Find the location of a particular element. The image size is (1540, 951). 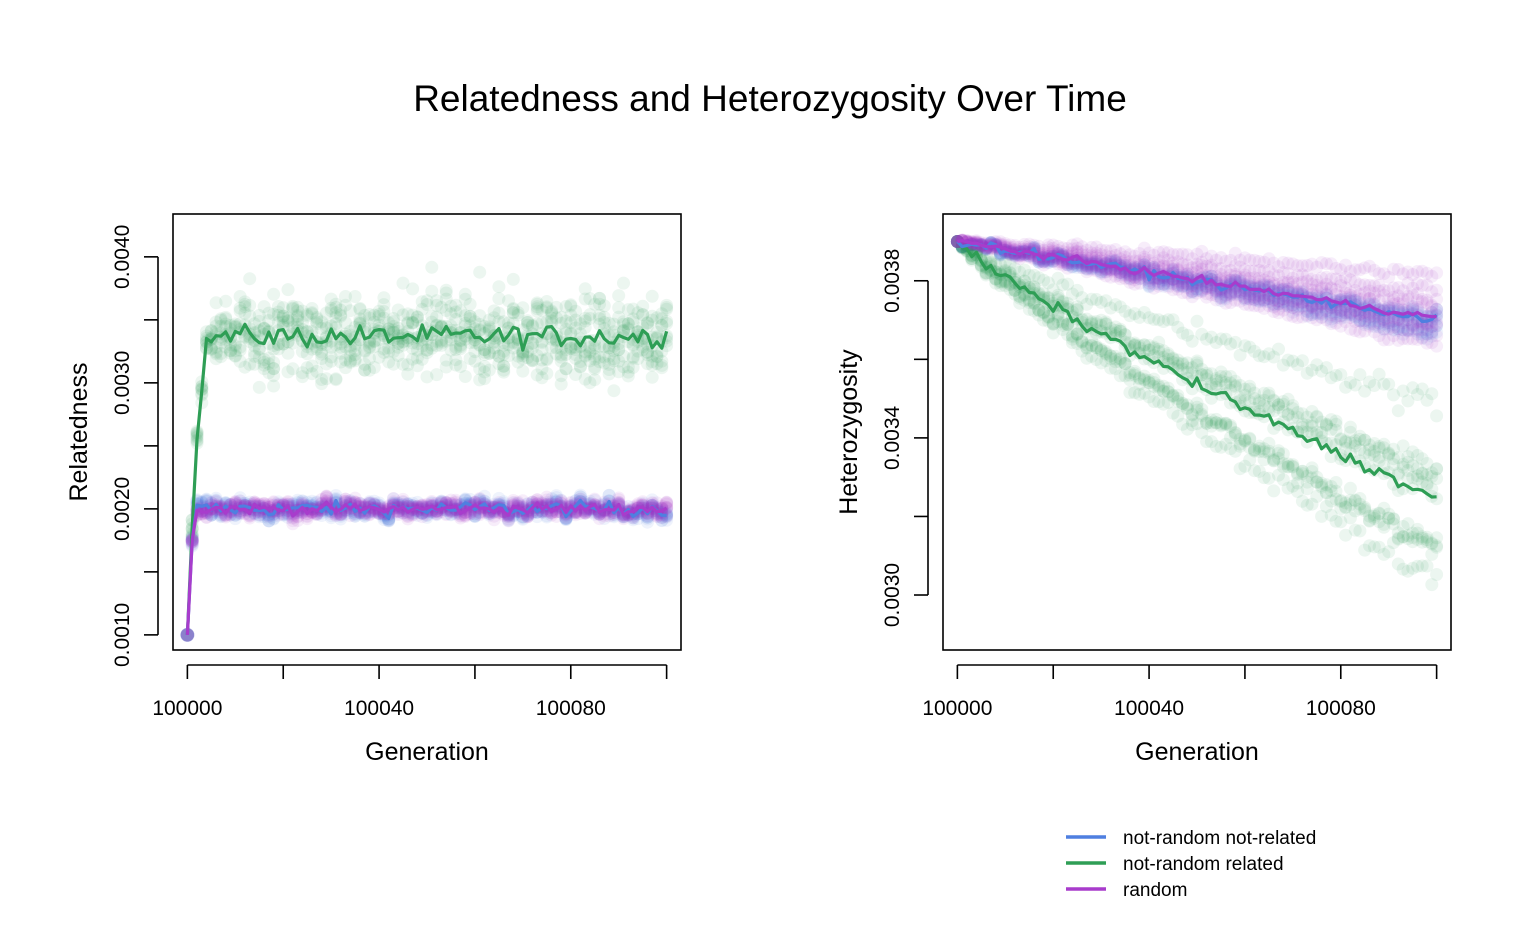

y-tick-label: 0.0030 is located at coordinates (122, 383).